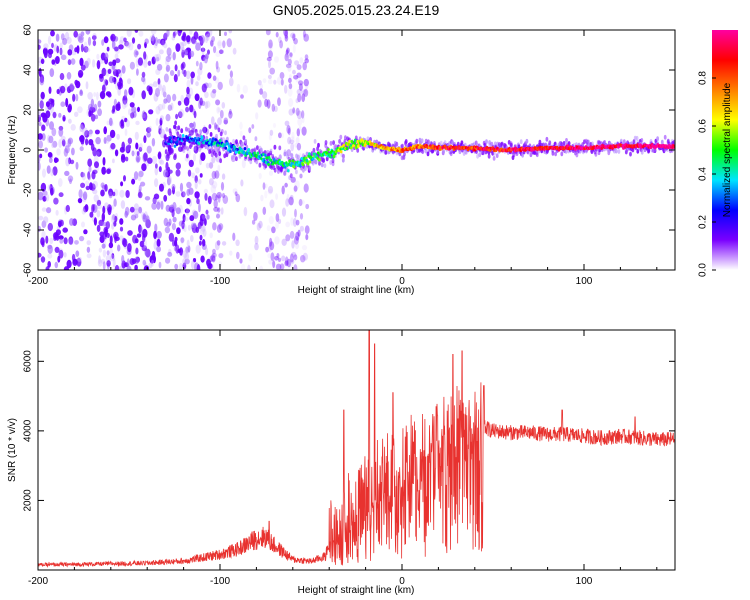 The image size is (750, 600). I want to click on colorbar-tick-label: 0.2, so click(703, 222).